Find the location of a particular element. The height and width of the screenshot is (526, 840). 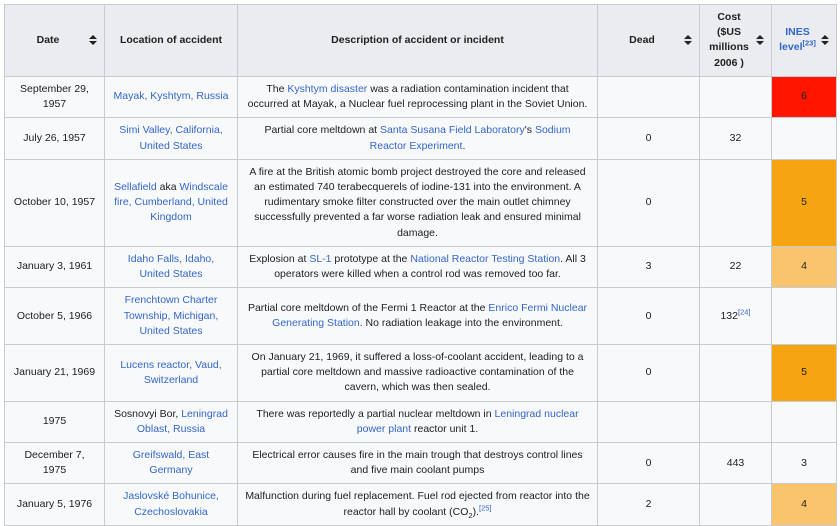

column-header-ines-level: INES level[23] is located at coordinates (804, 40).